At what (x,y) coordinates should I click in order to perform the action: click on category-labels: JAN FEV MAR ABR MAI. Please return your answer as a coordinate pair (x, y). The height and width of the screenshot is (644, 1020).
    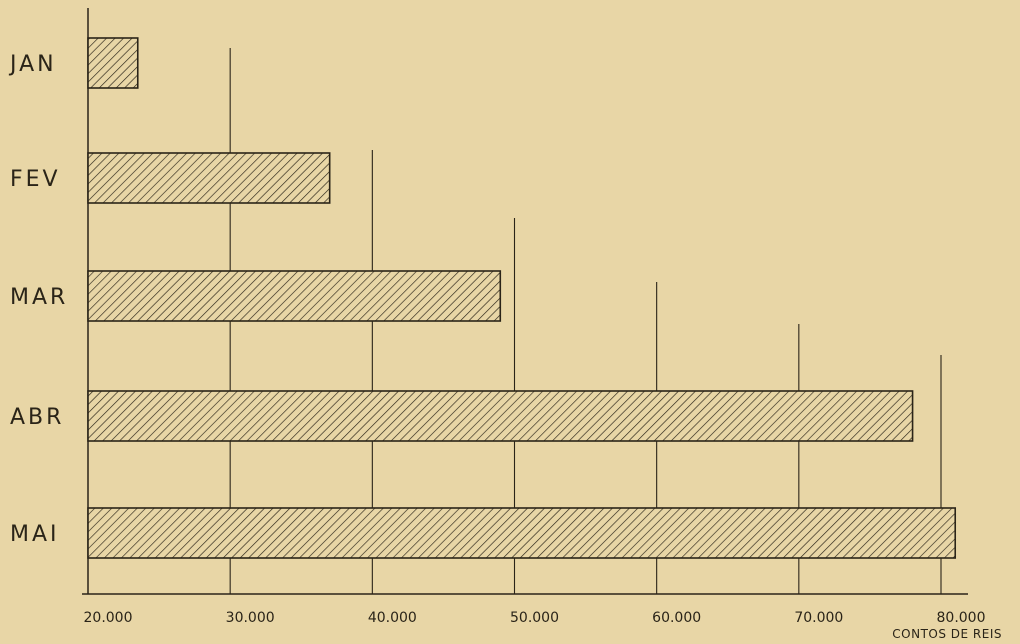
    Looking at the image, I should click on (38, 299).